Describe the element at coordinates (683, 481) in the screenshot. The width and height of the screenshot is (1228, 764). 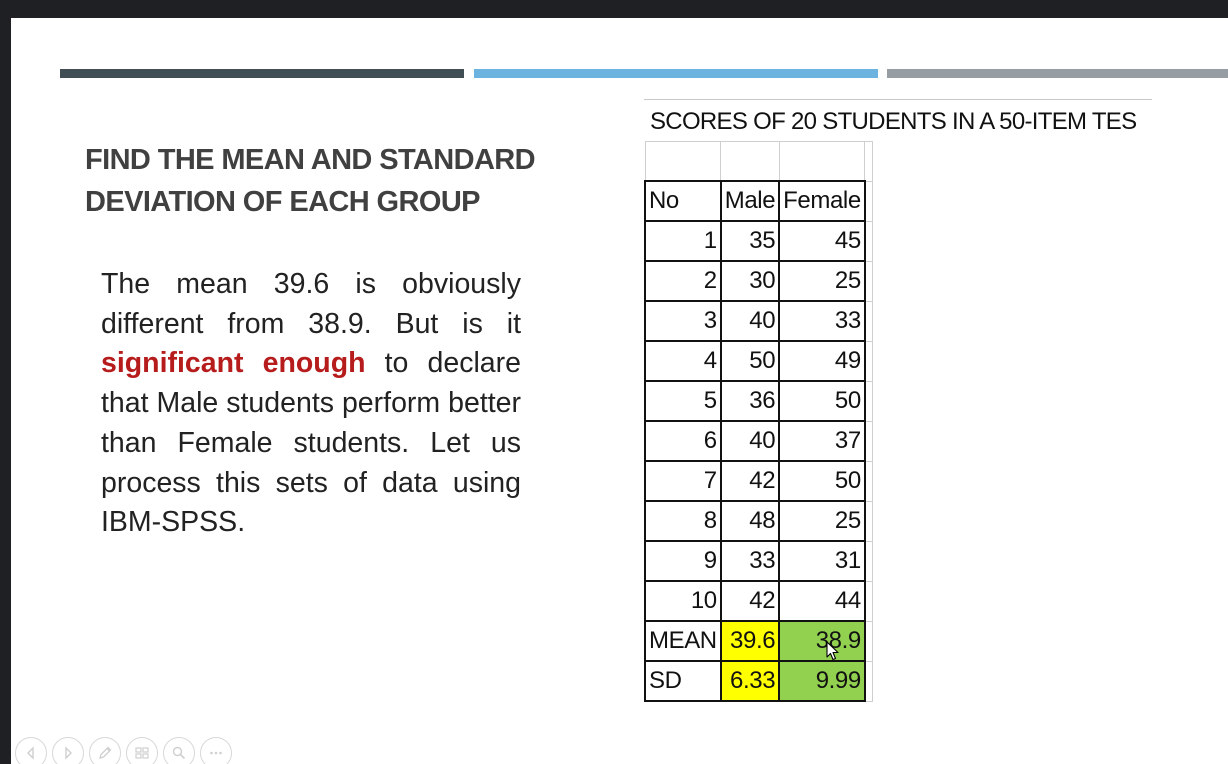
I see `no-cell: 7` at that location.